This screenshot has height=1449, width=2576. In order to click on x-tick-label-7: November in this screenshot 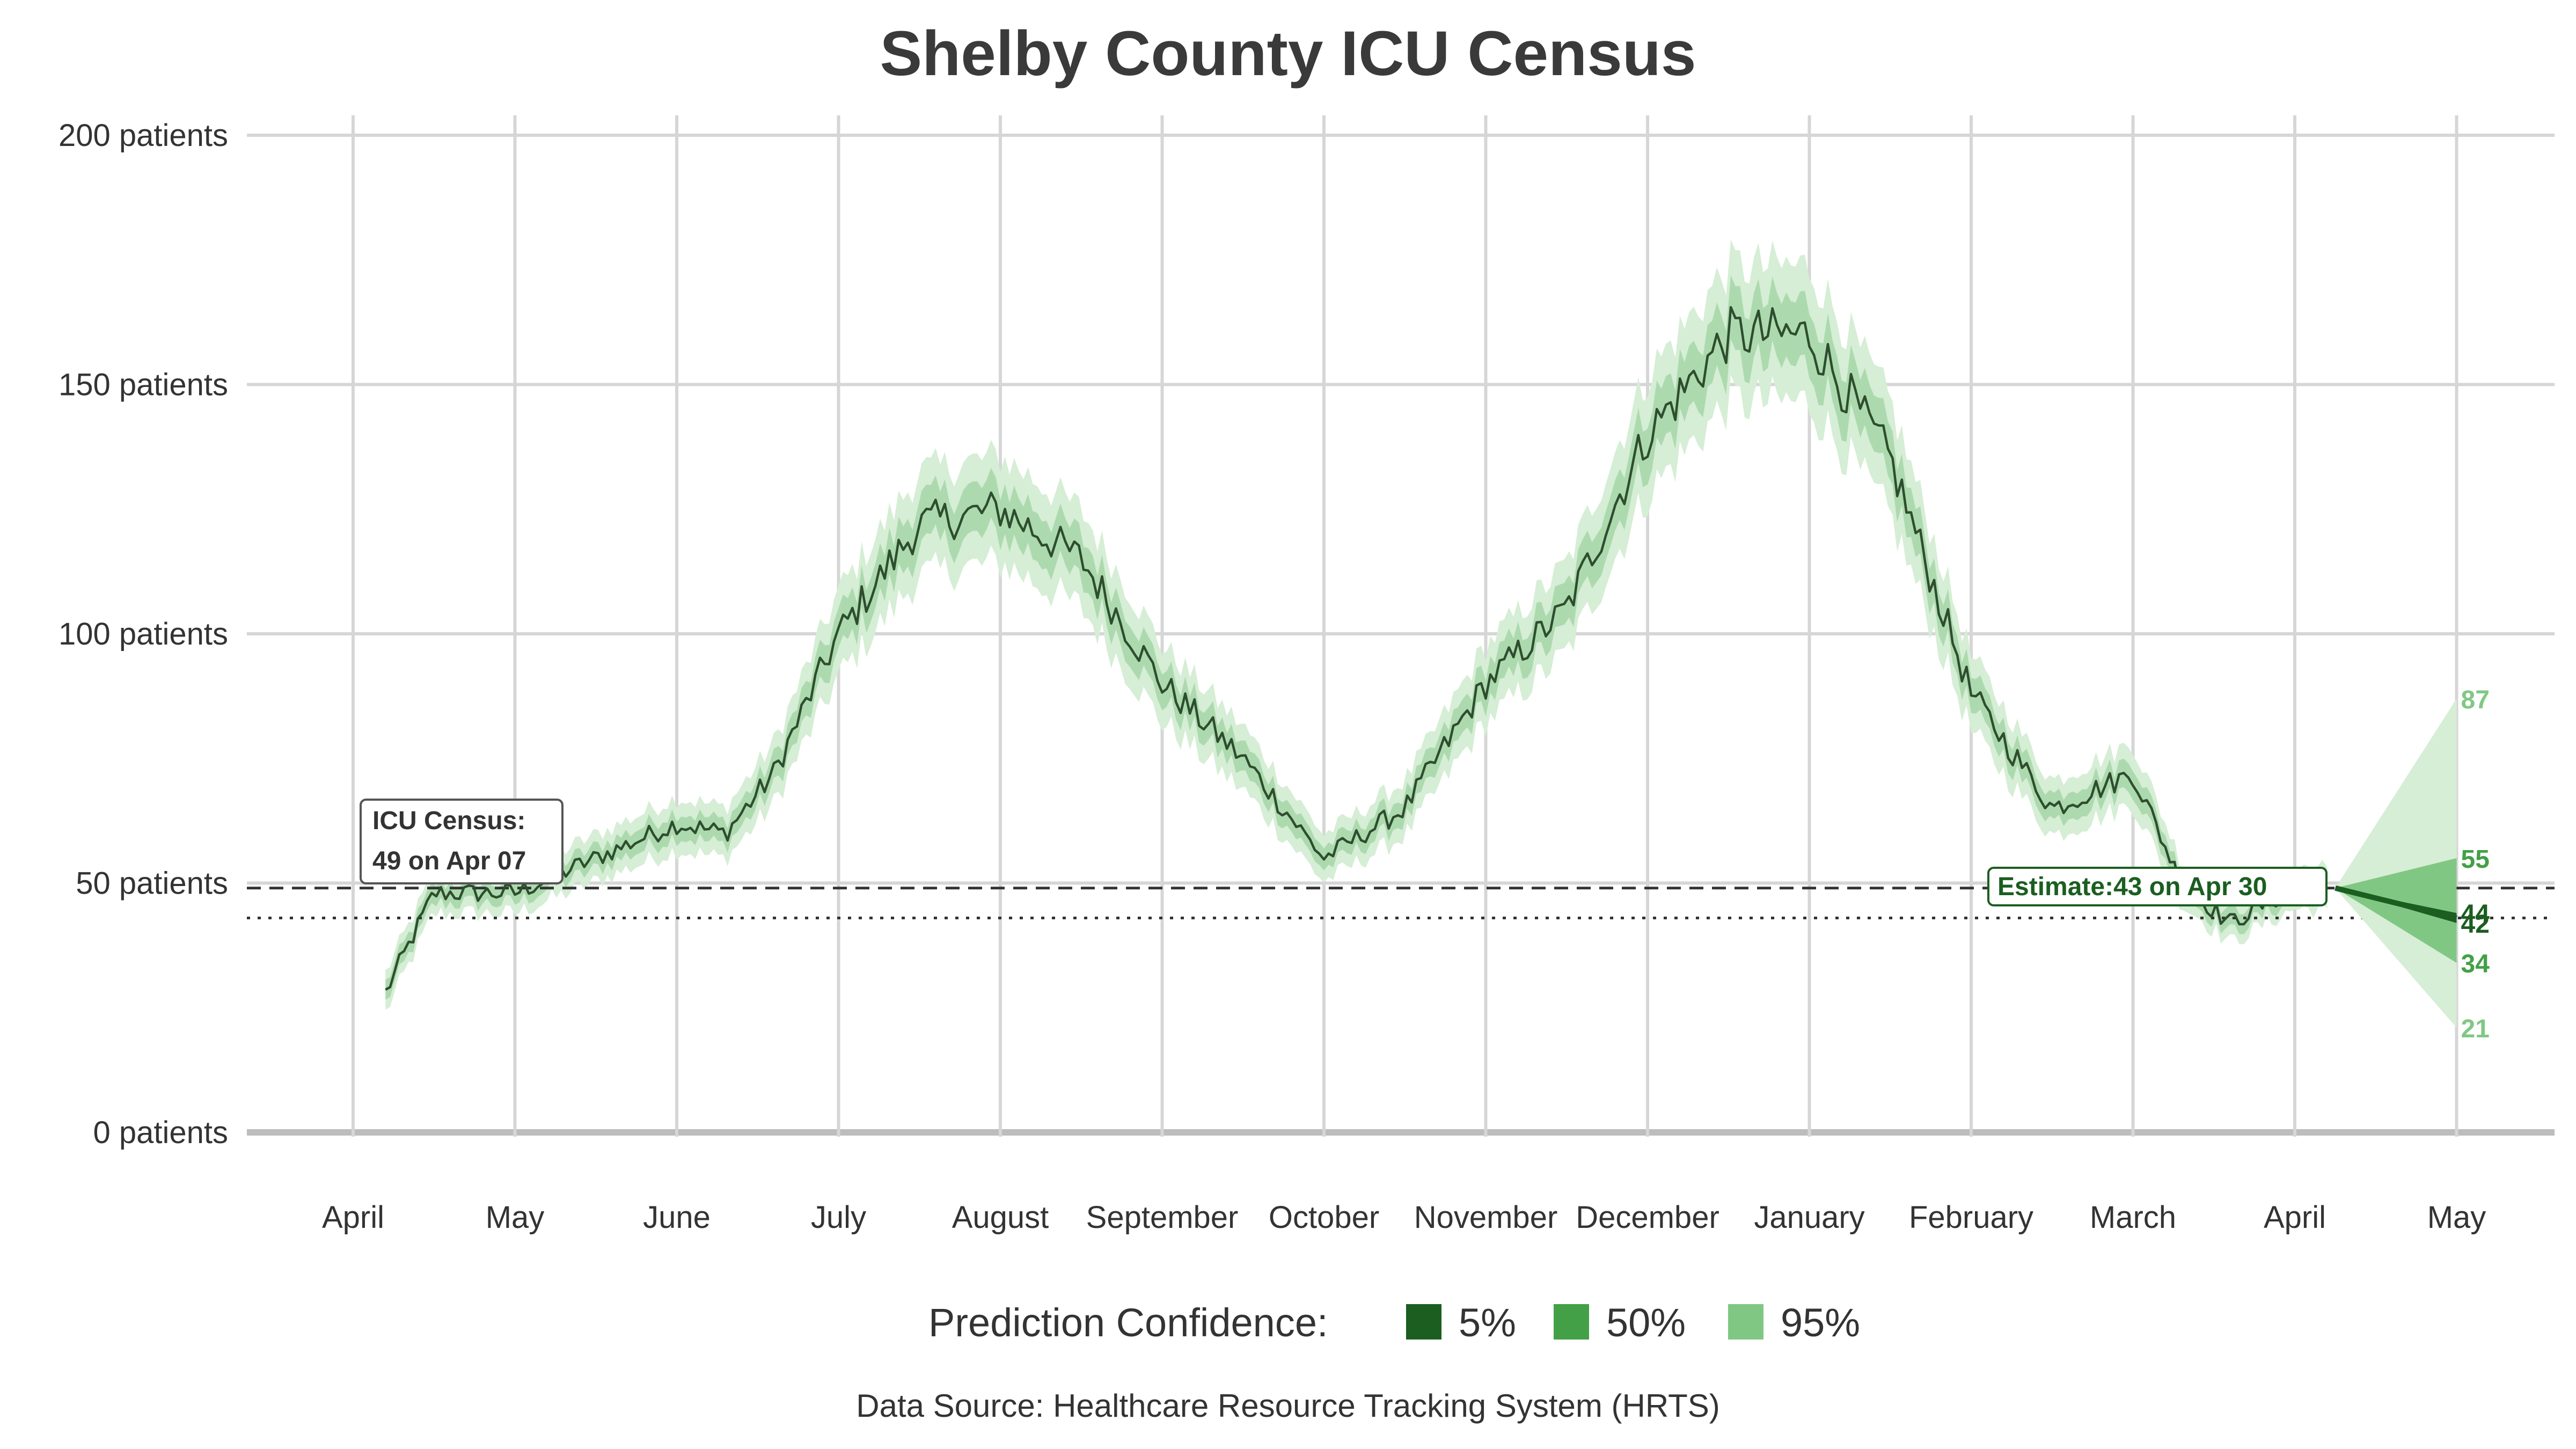, I will do `click(1486, 1217)`.